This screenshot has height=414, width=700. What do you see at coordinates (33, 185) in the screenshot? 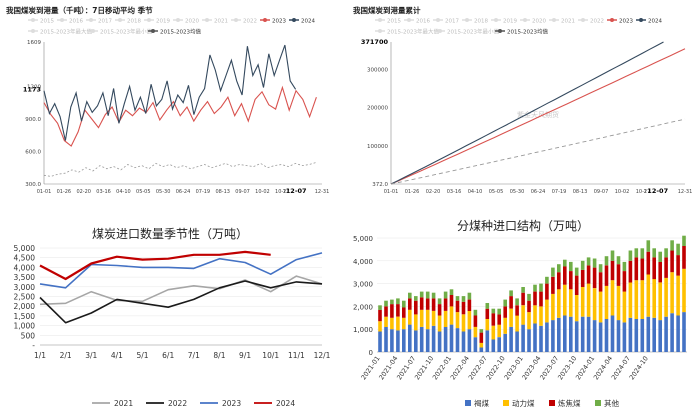
I see `y-tick-label: 300.0` at bounding box center [33, 185].